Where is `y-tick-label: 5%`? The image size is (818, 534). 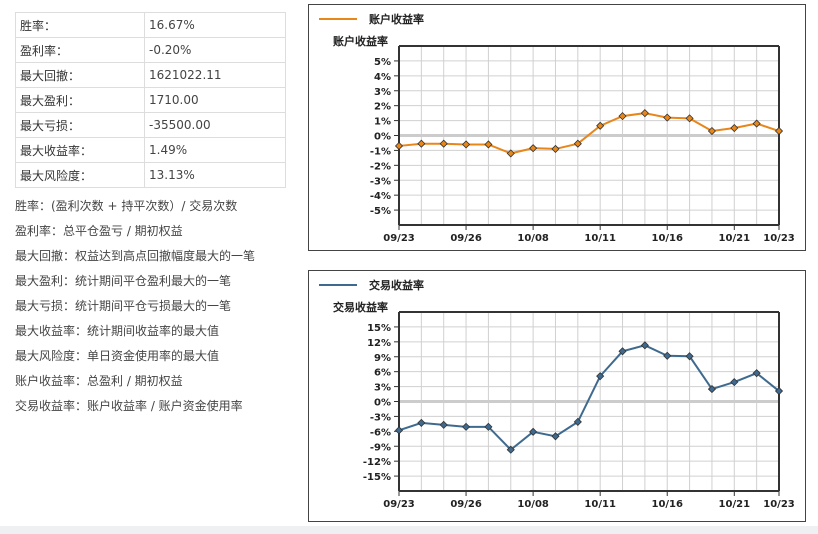 y-tick-label: 5% is located at coordinates (382, 62).